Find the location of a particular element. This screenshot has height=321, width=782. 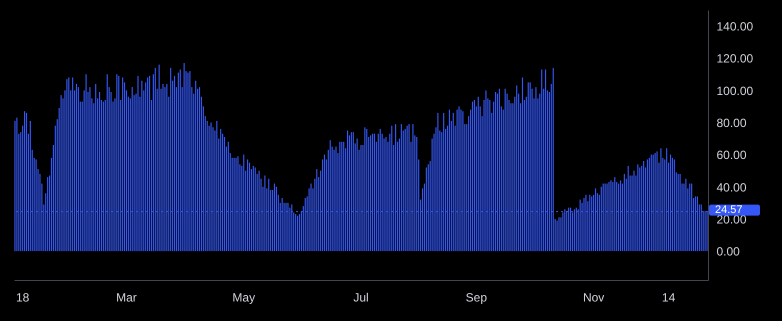

x-tick-label: 18 is located at coordinates (23, 297).